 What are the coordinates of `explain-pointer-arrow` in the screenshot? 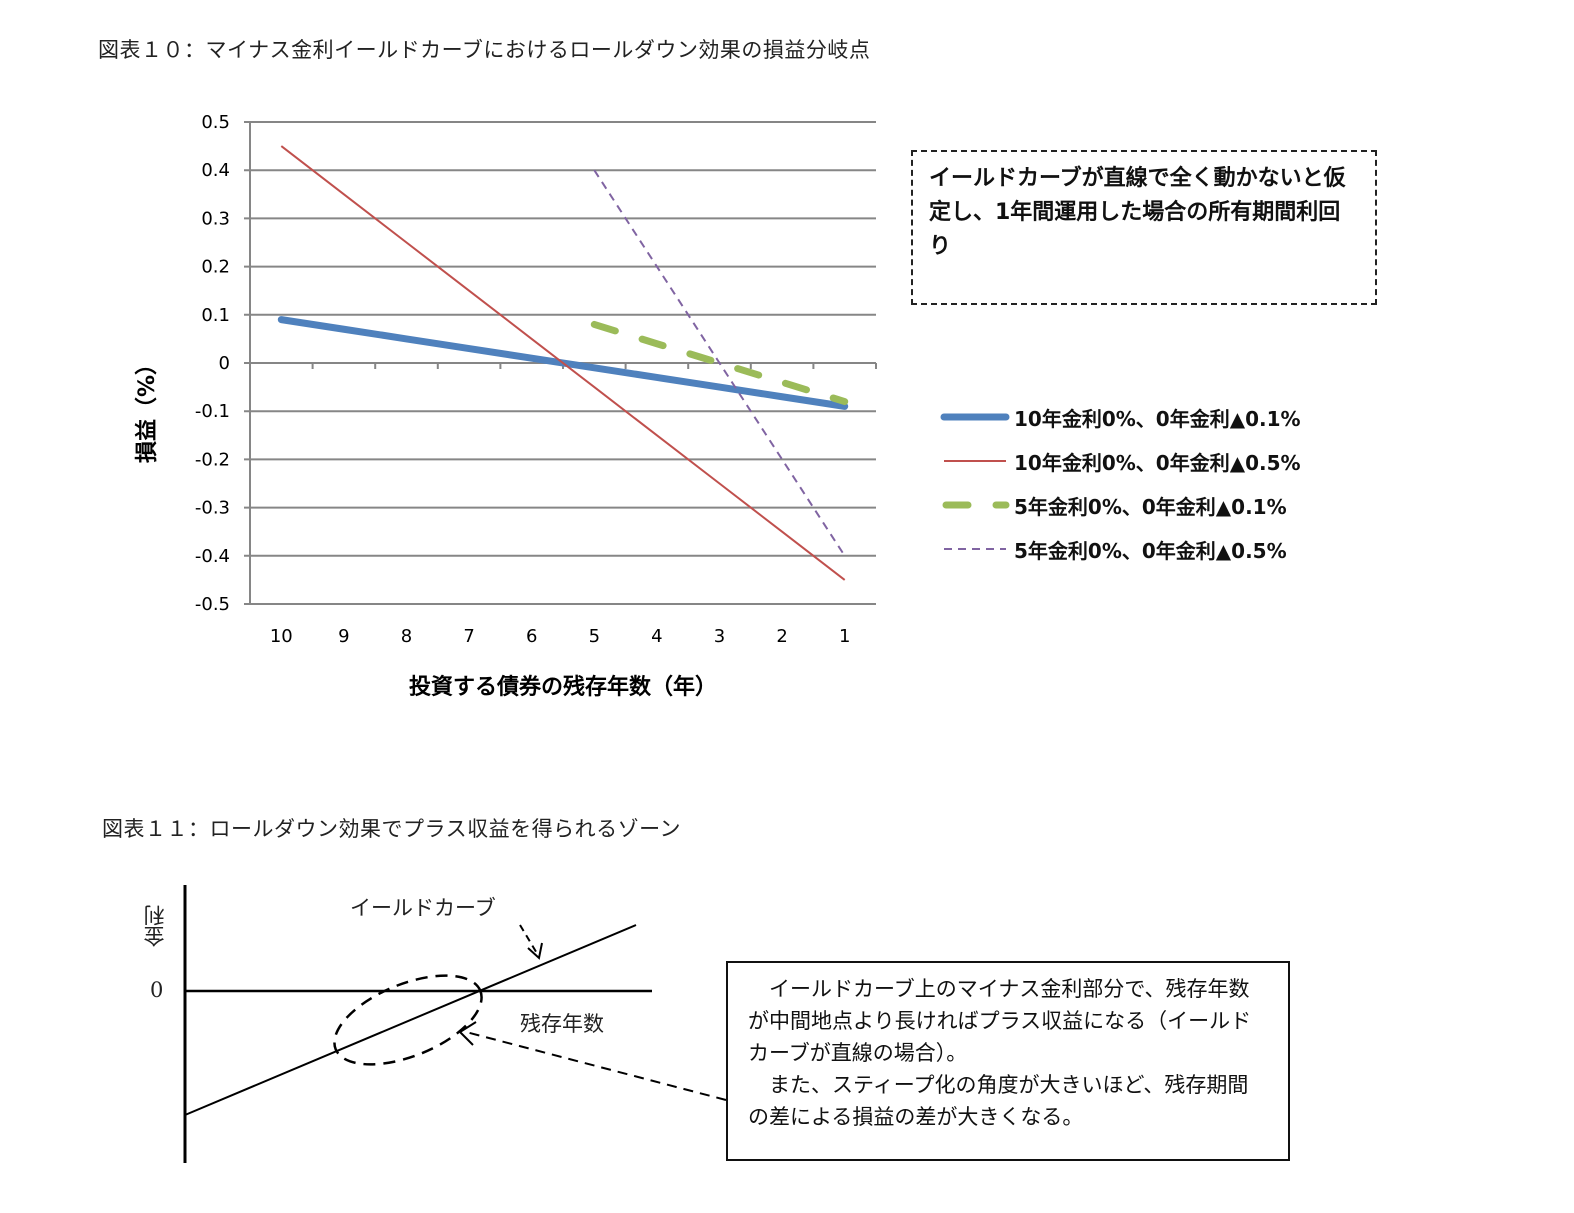 It's located at (596, 1066).